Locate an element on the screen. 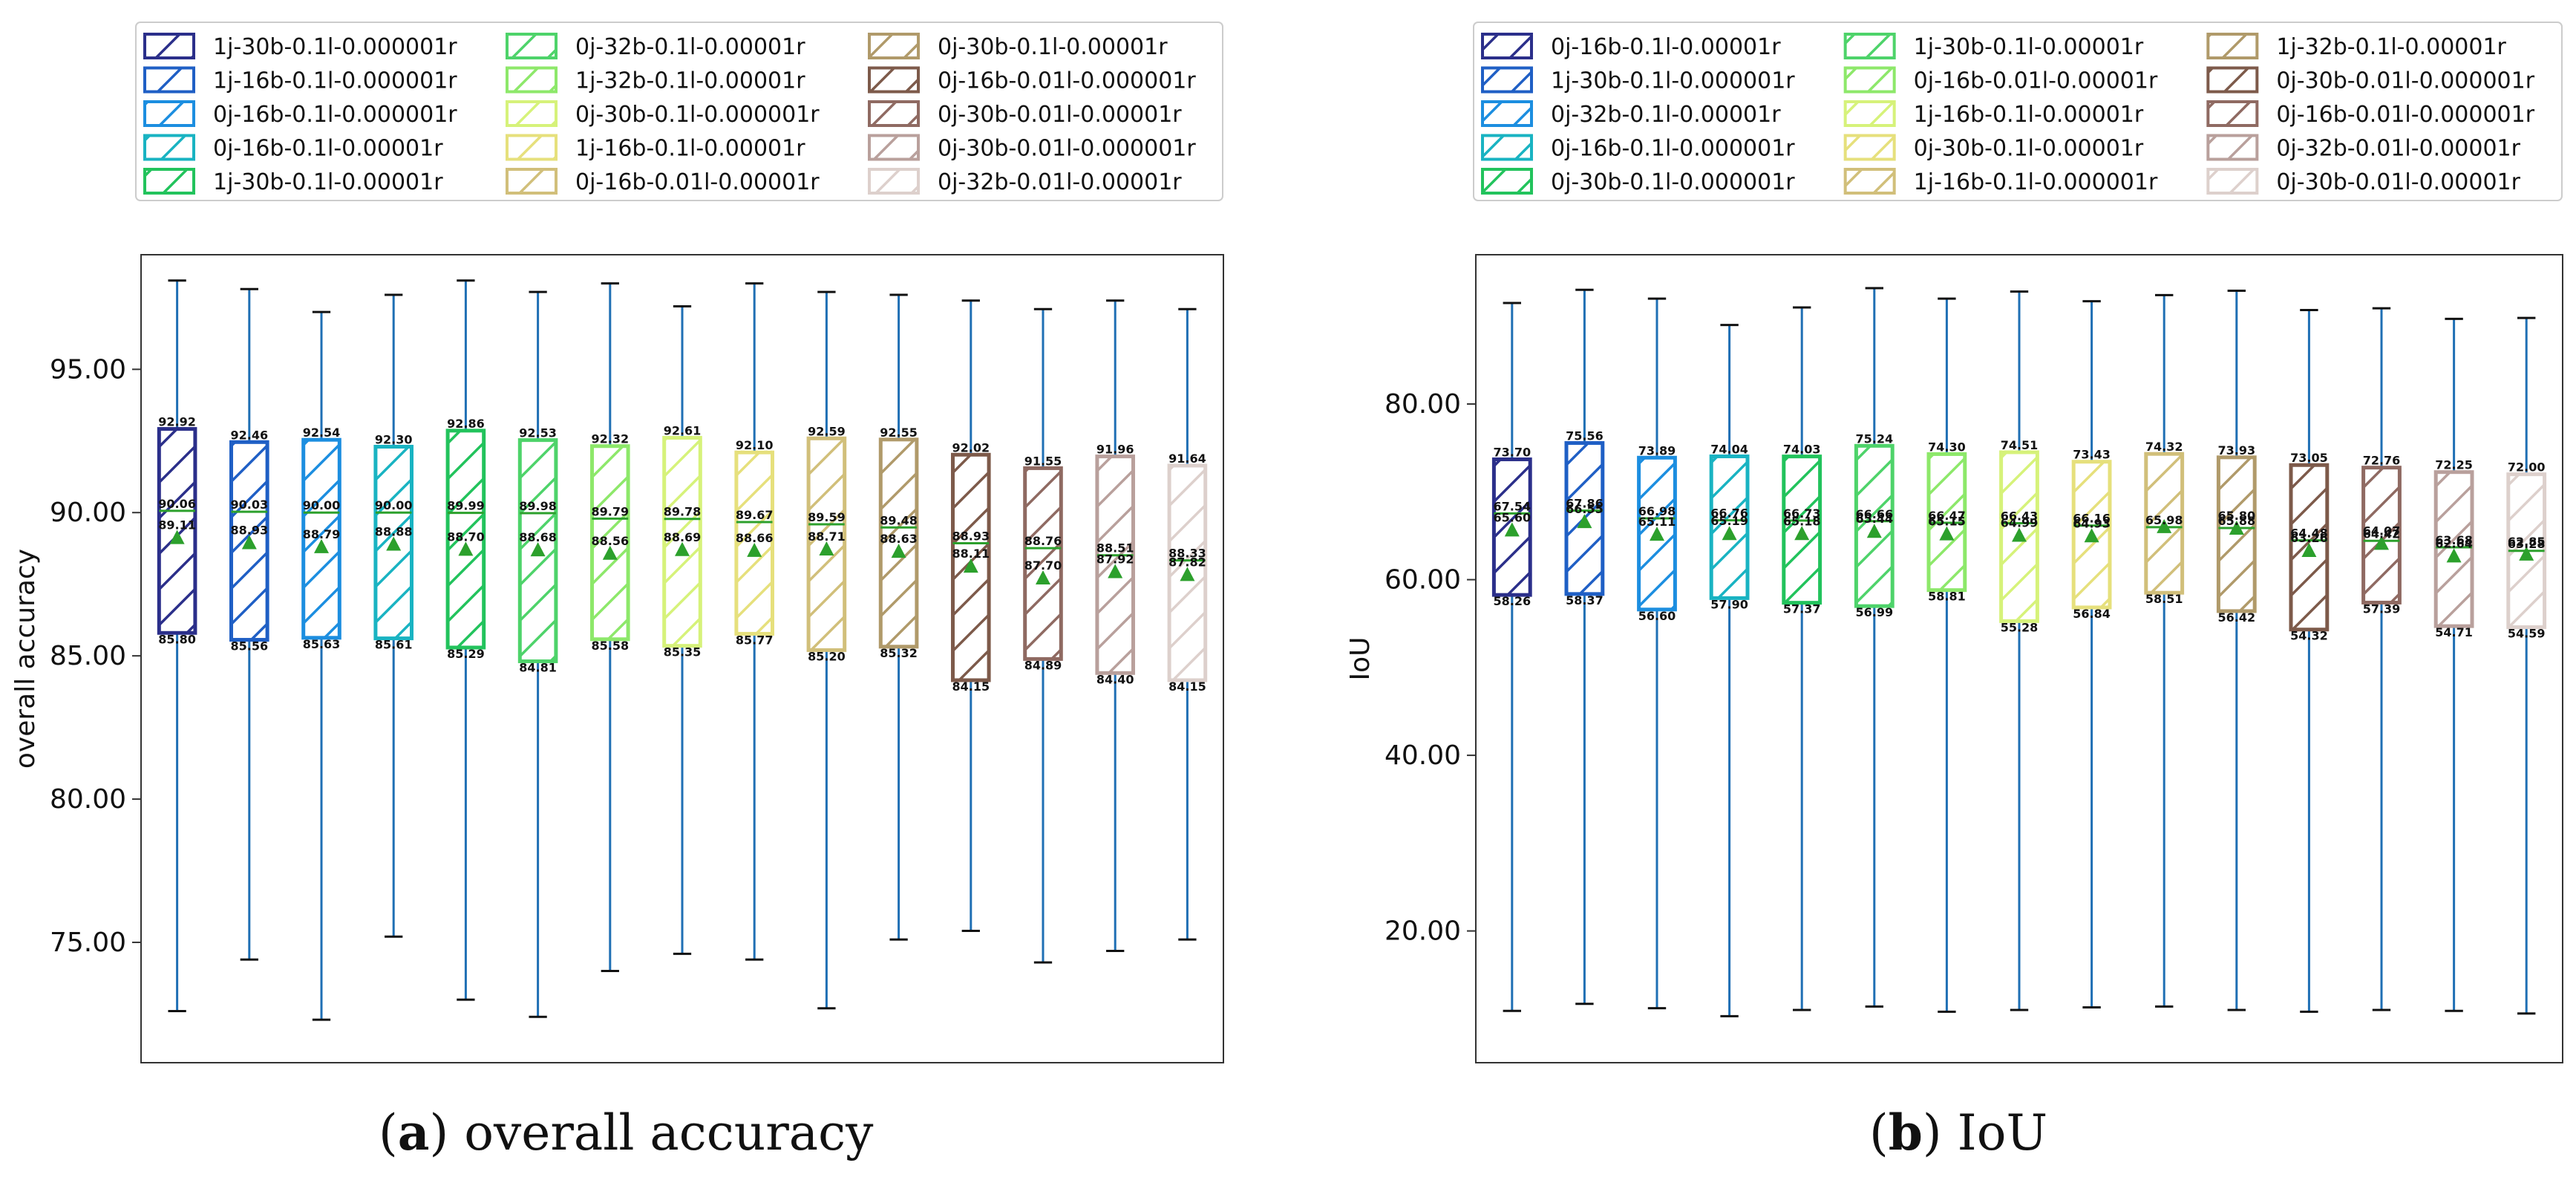 This screenshot has width=2576, height=1183. data-label: 62.64 is located at coordinates (2454, 543).